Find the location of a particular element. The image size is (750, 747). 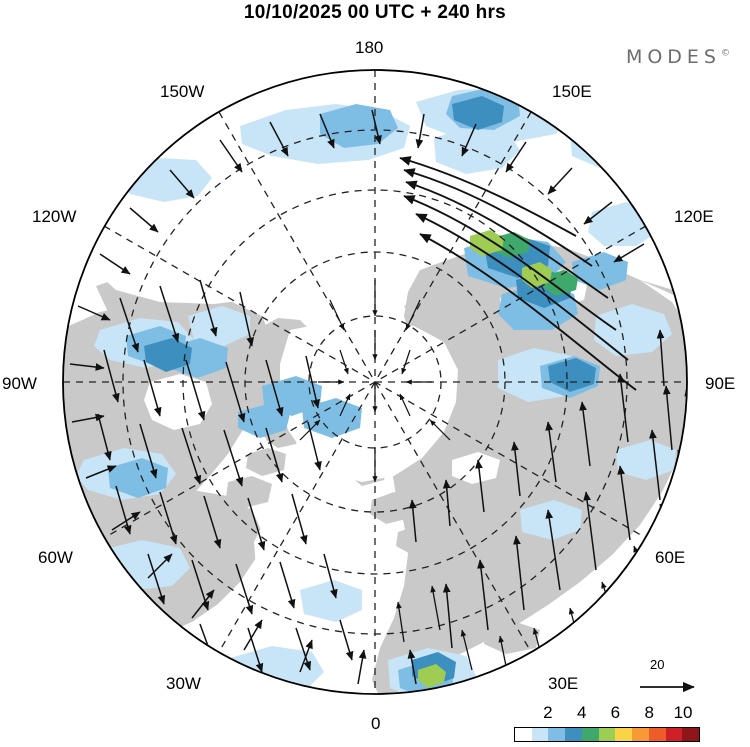

colorbar: 2 4 6 8 10 is located at coordinates (607, 724).